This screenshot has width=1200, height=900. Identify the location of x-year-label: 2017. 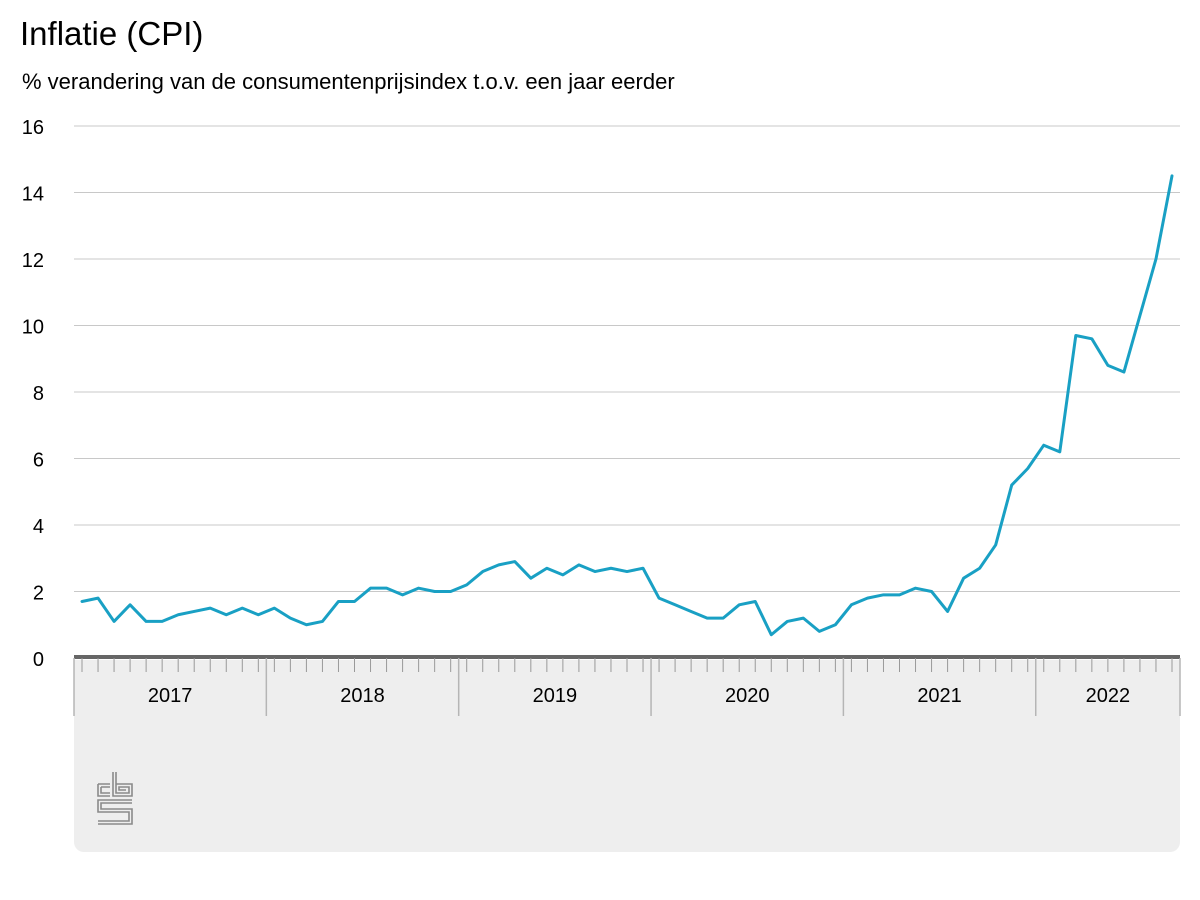
(170, 696).